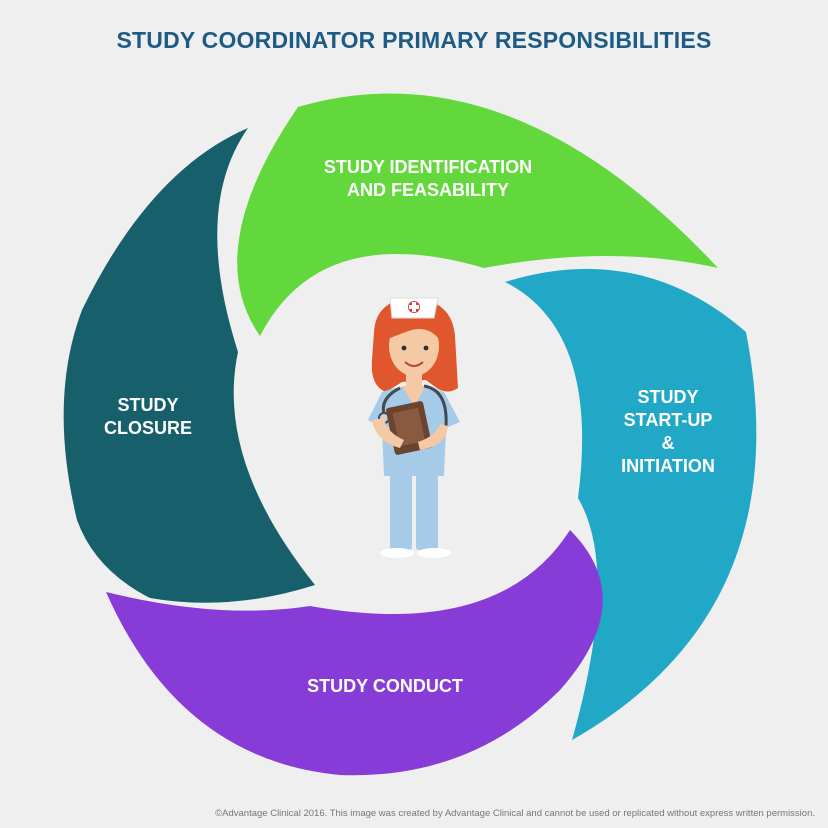 This screenshot has width=828, height=828. What do you see at coordinates (428, 178) in the screenshot?
I see `label-identification: STUDY IDENTIFICATION AND FEASABILITY` at bounding box center [428, 178].